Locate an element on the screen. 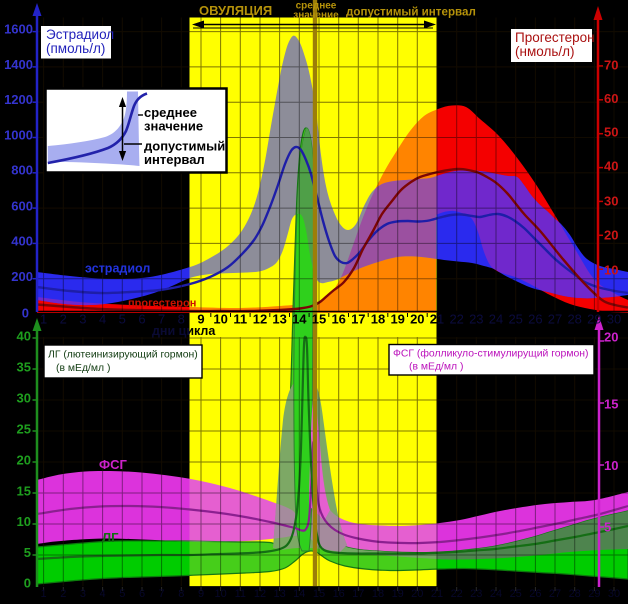 This screenshot has width=628, height=604. svg-text: 800 is located at coordinates (22, 170).